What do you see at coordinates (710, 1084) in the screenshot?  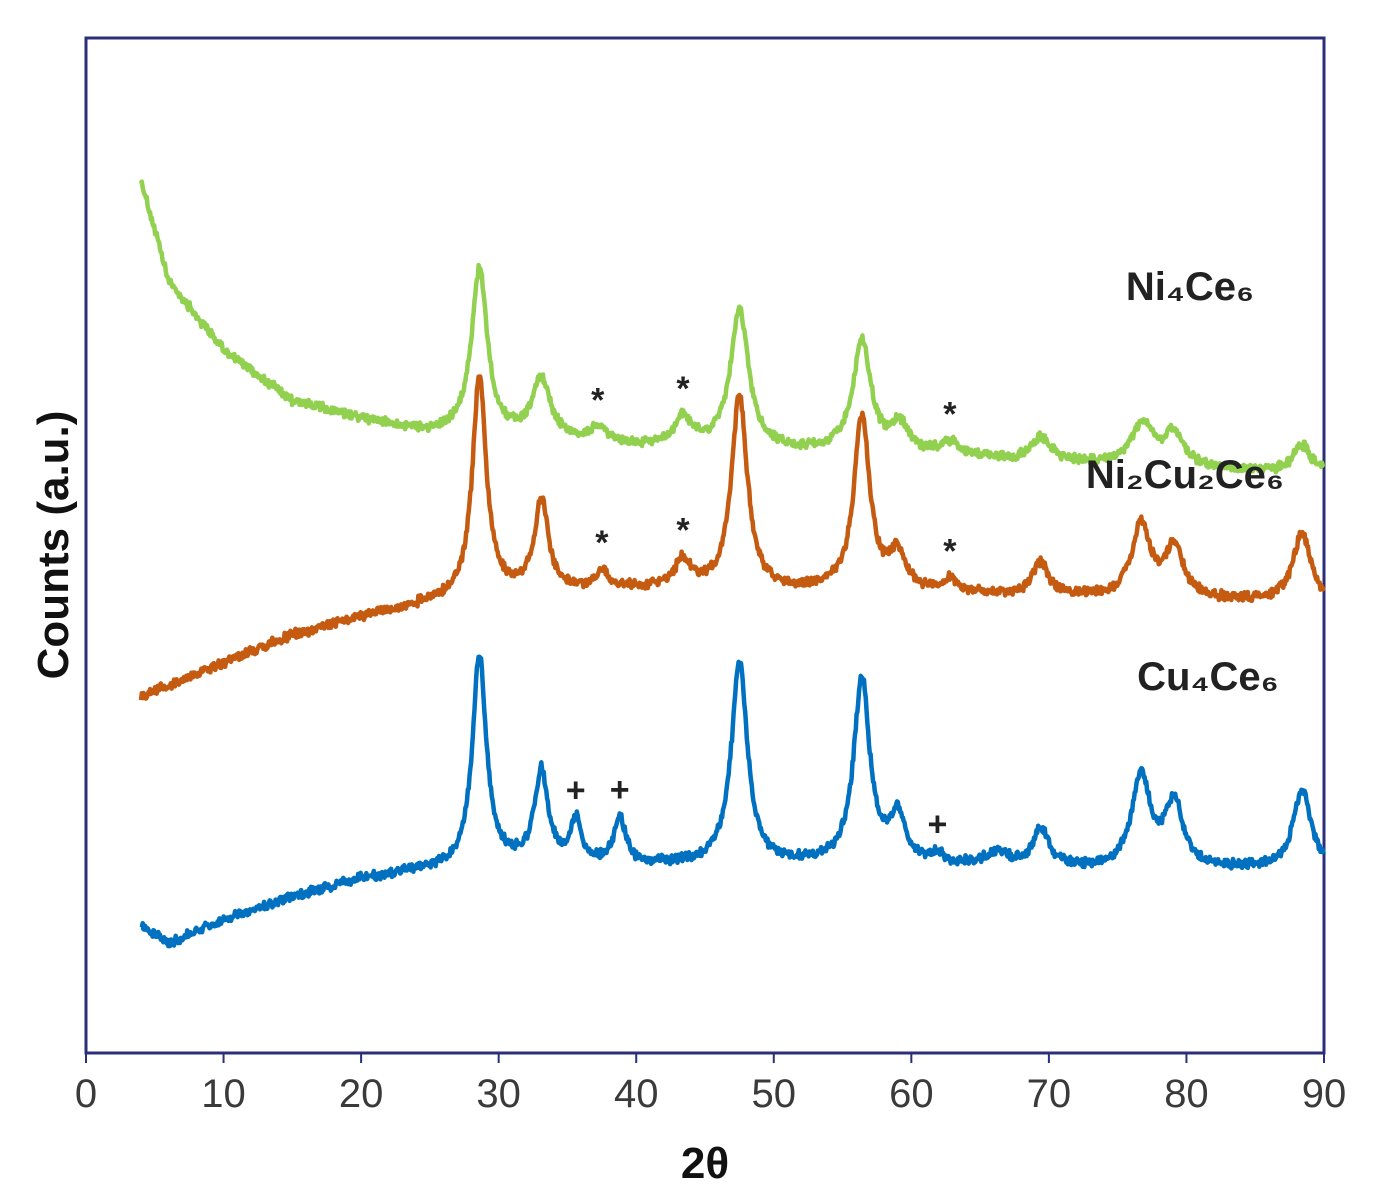 I see `x-axis-ticks: 0 10 20 30 40 50 60 70 80 90` at bounding box center [710, 1084].